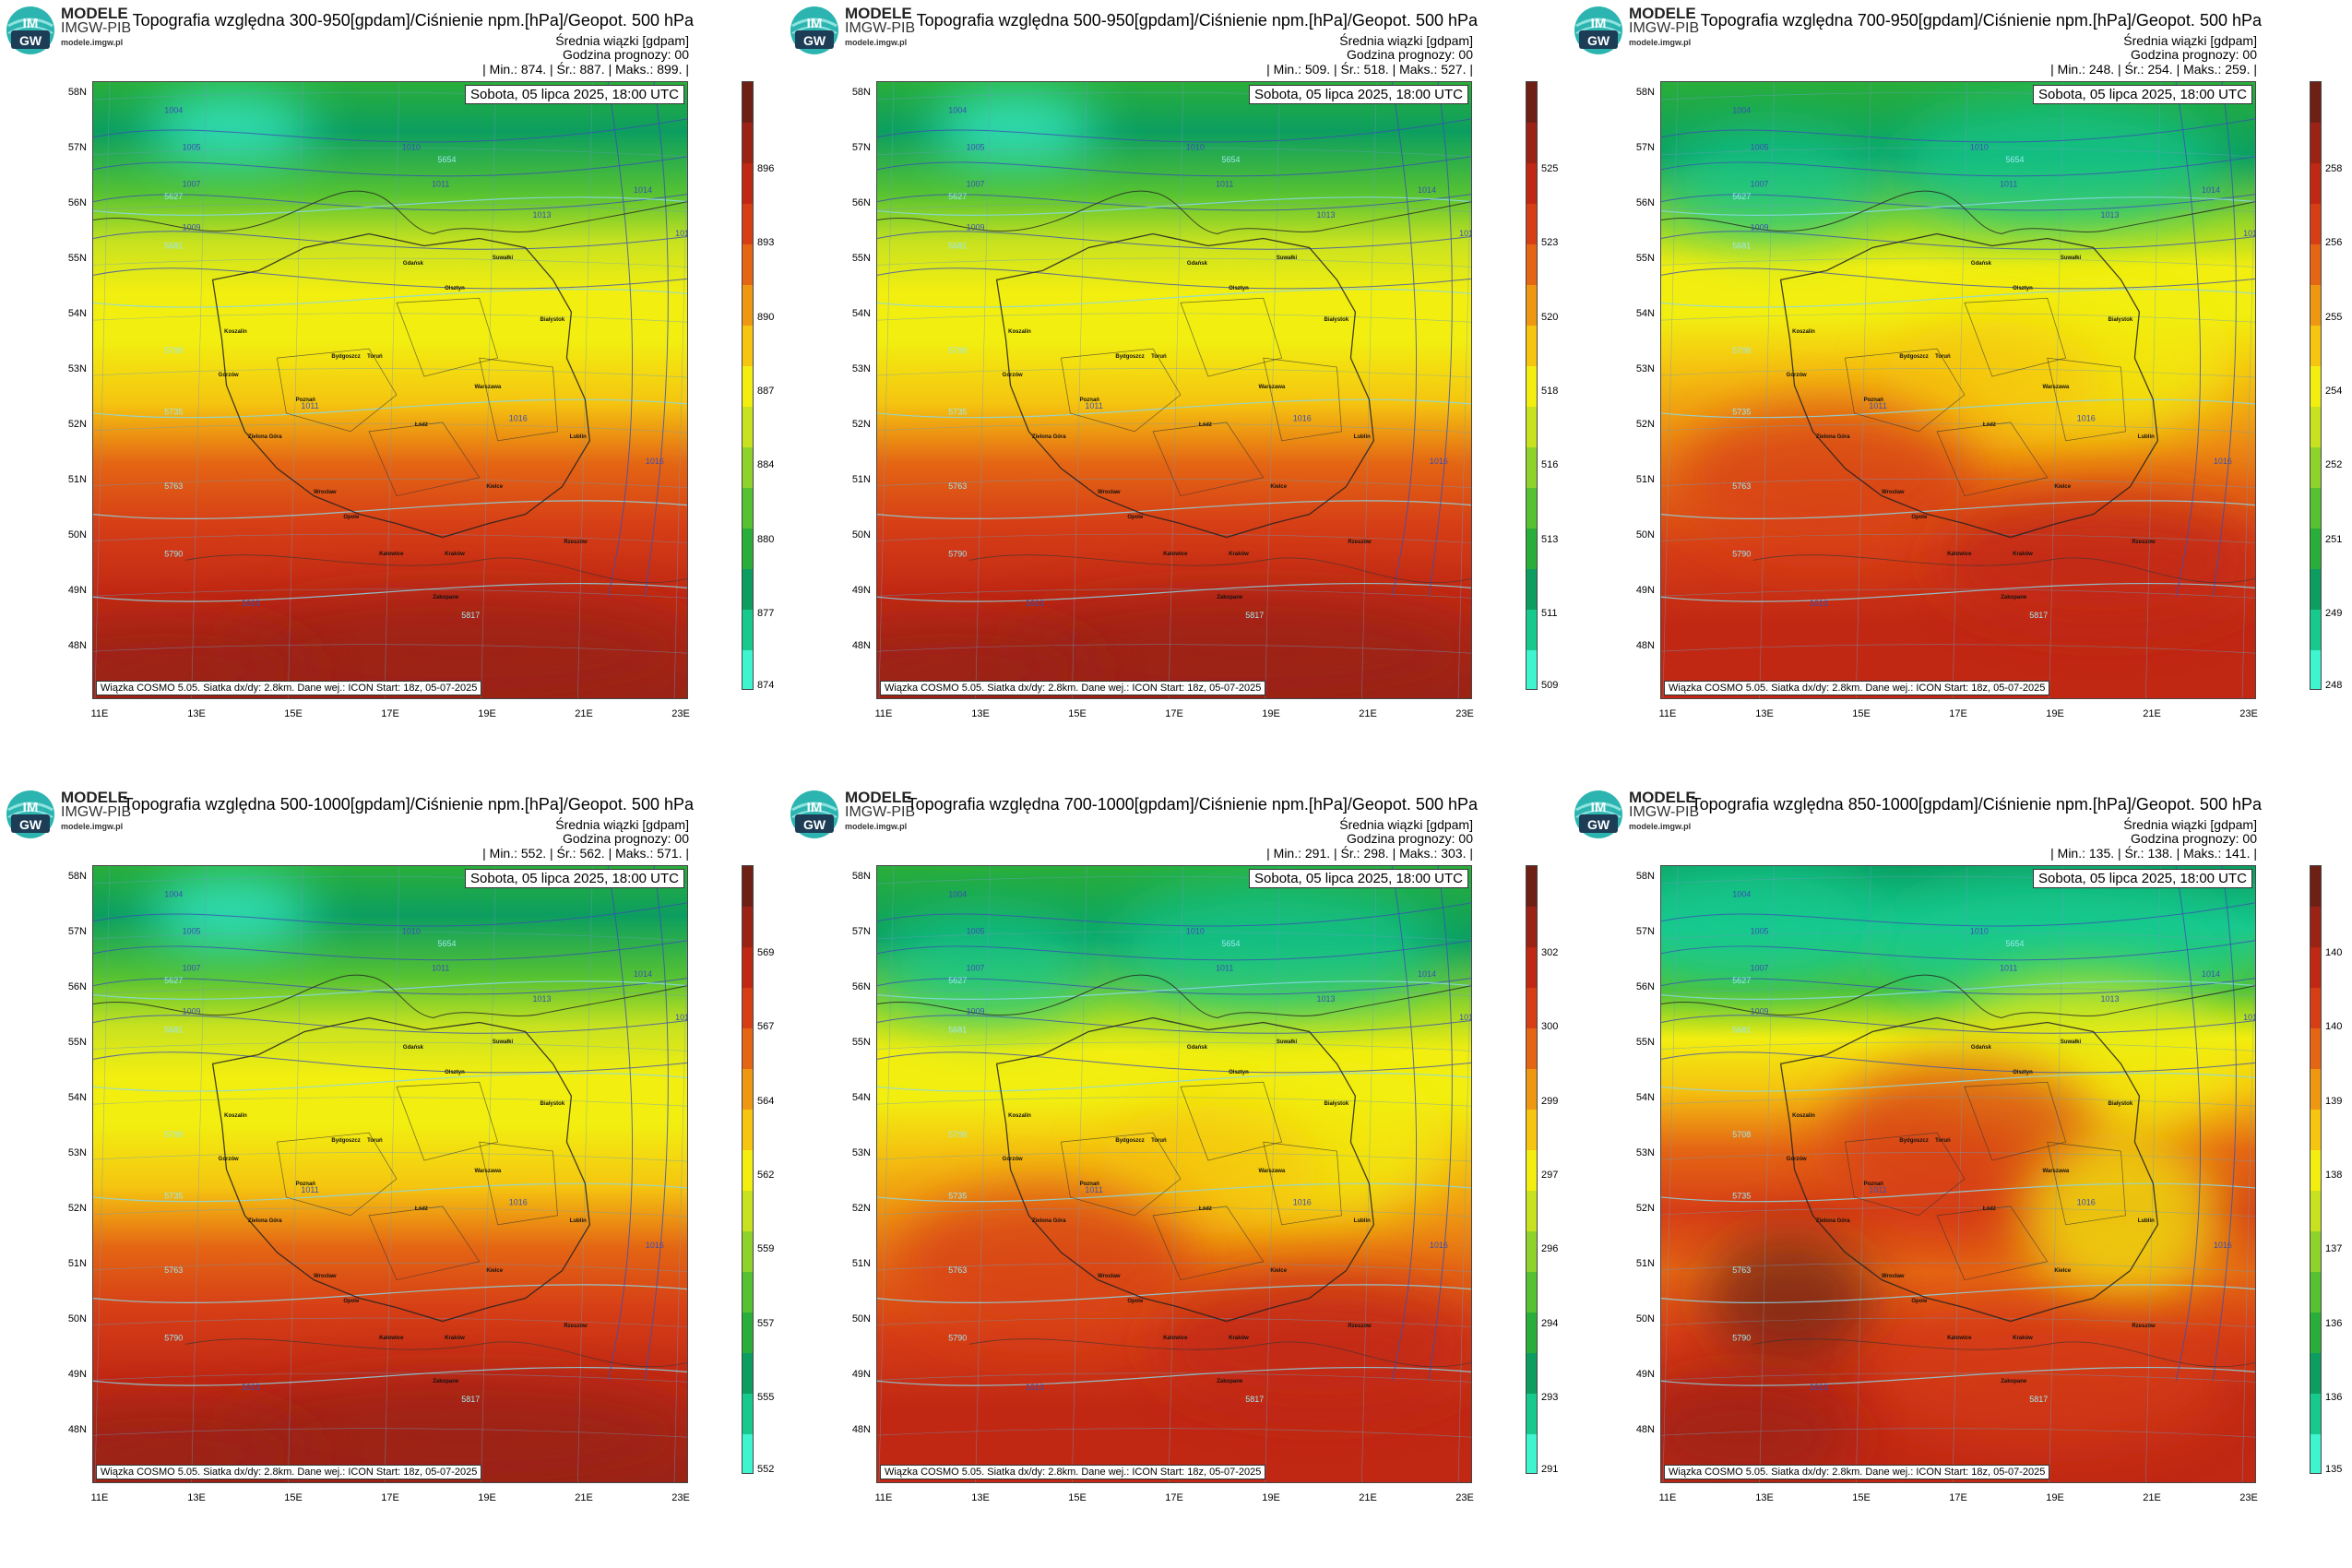  What do you see at coordinates (455, 1073) in the screenshot?
I see `city-label: Olsztyn` at bounding box center [455, 1073].